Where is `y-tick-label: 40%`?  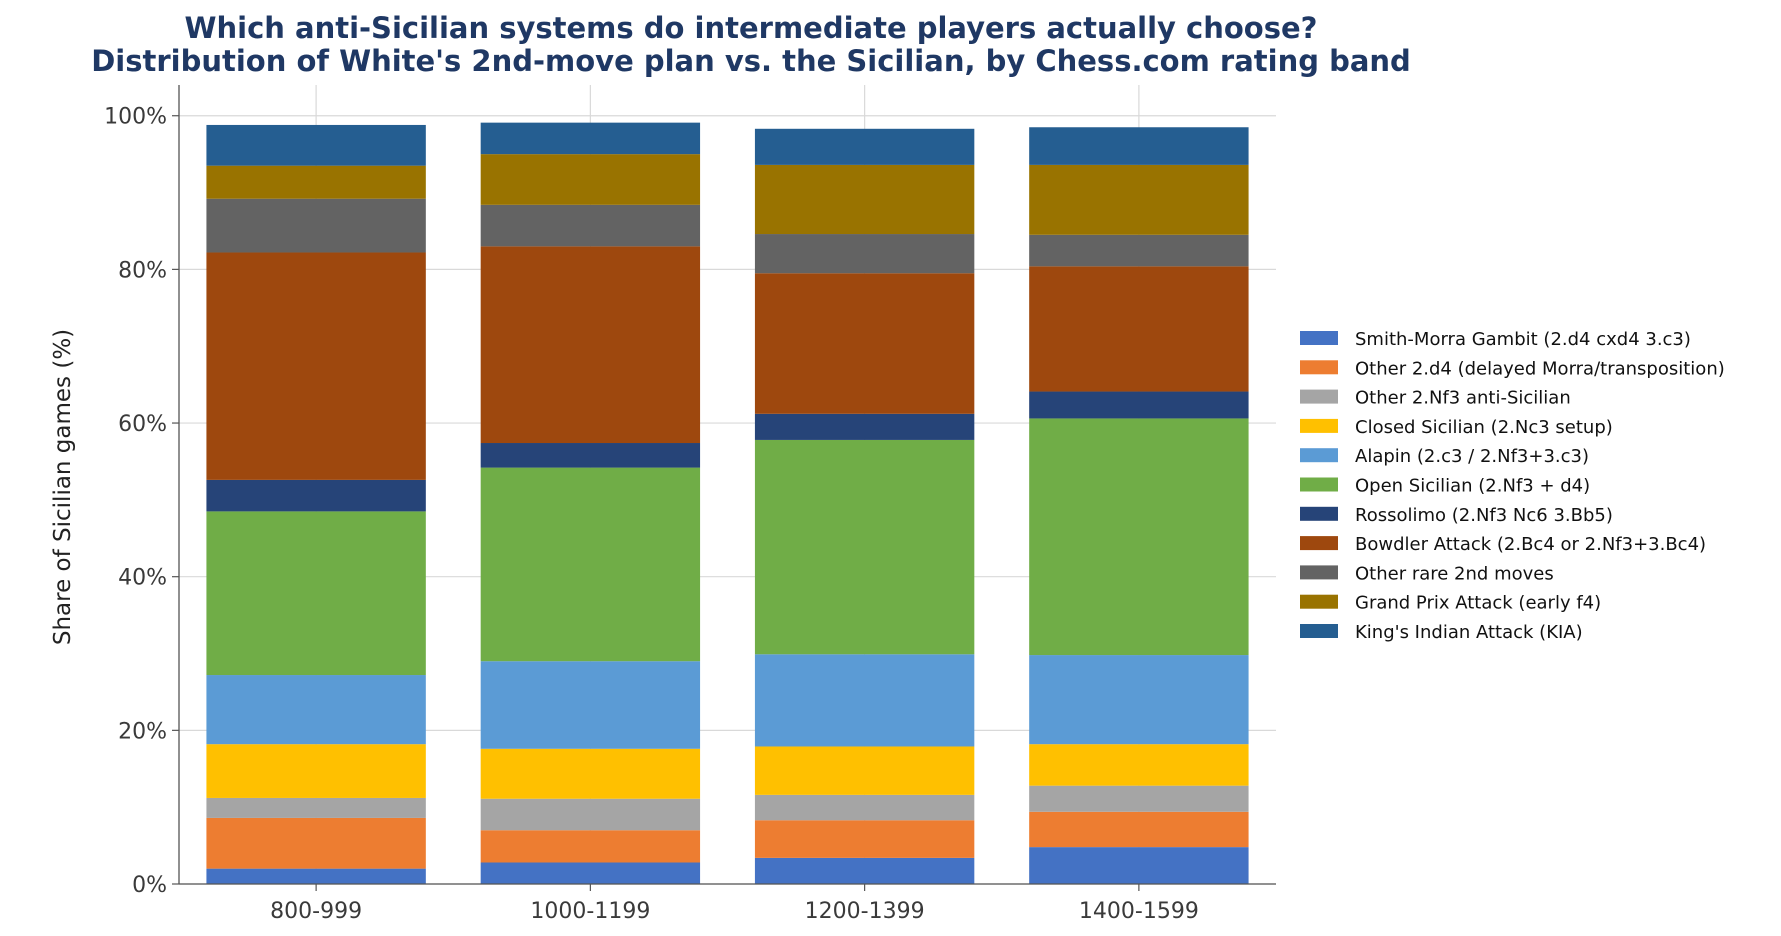
y-tick-label: 40% is located at coordinates (142, 578).